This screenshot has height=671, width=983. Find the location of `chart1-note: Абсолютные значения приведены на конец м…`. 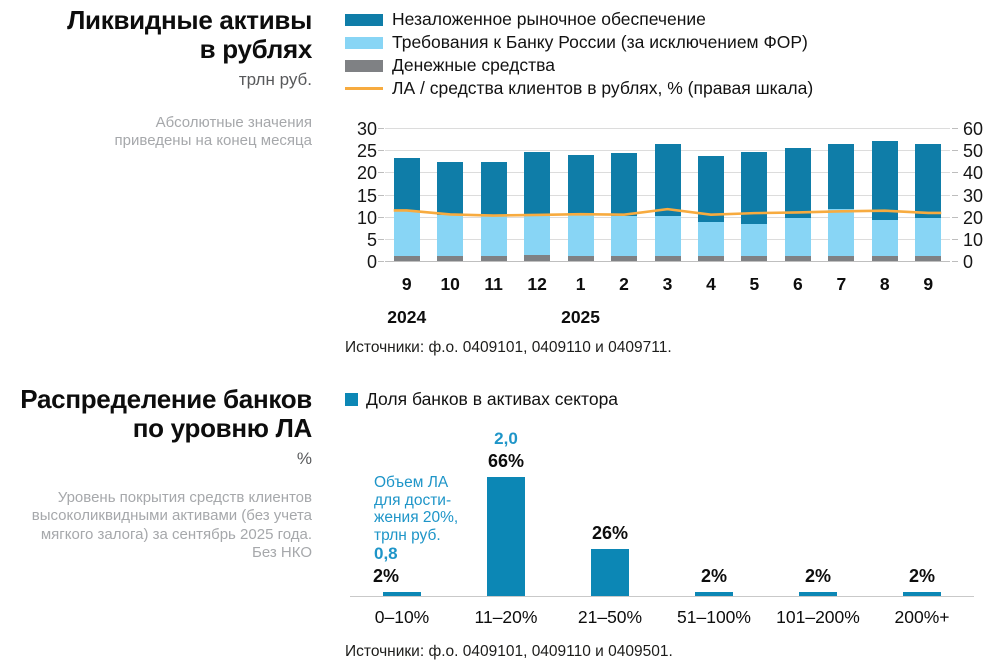

chart1-note: Абсолютные значения приведены на конец м… is located at coordinates (165, 132).